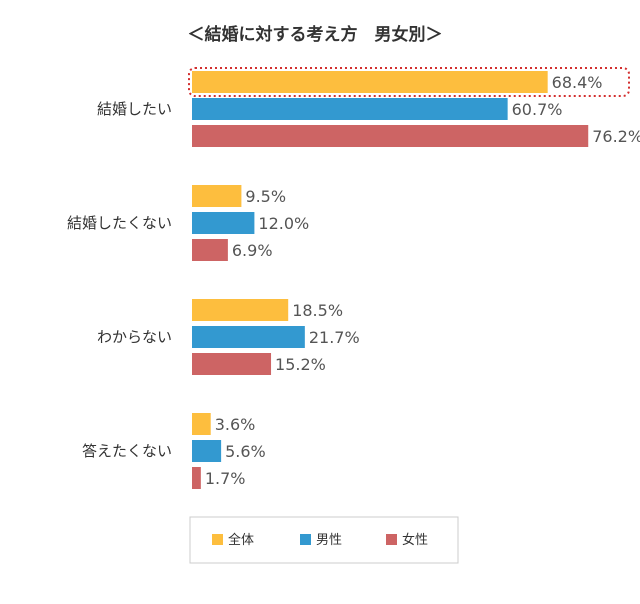  I want to click on value-label: 1.7%, so click(225, 478).